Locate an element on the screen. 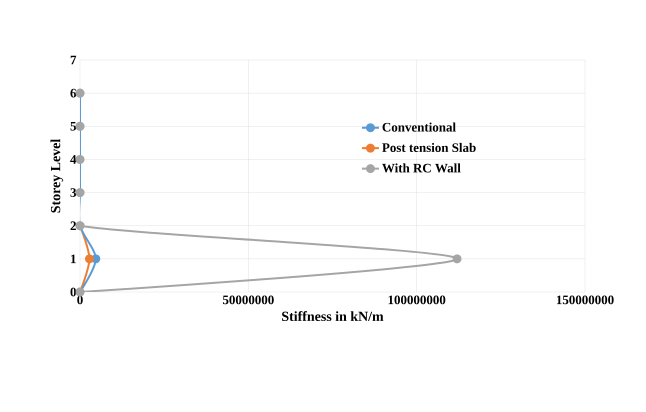 The image size is (646, 412). y-tick-label: 1 is located at coordinates (73, 259).